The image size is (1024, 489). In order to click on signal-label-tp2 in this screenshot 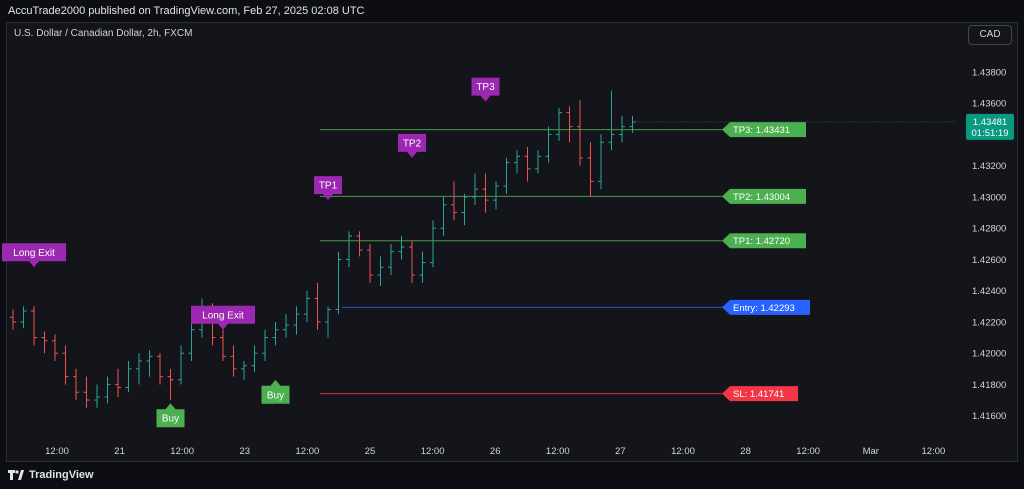, I will do `click(412, 145)`.